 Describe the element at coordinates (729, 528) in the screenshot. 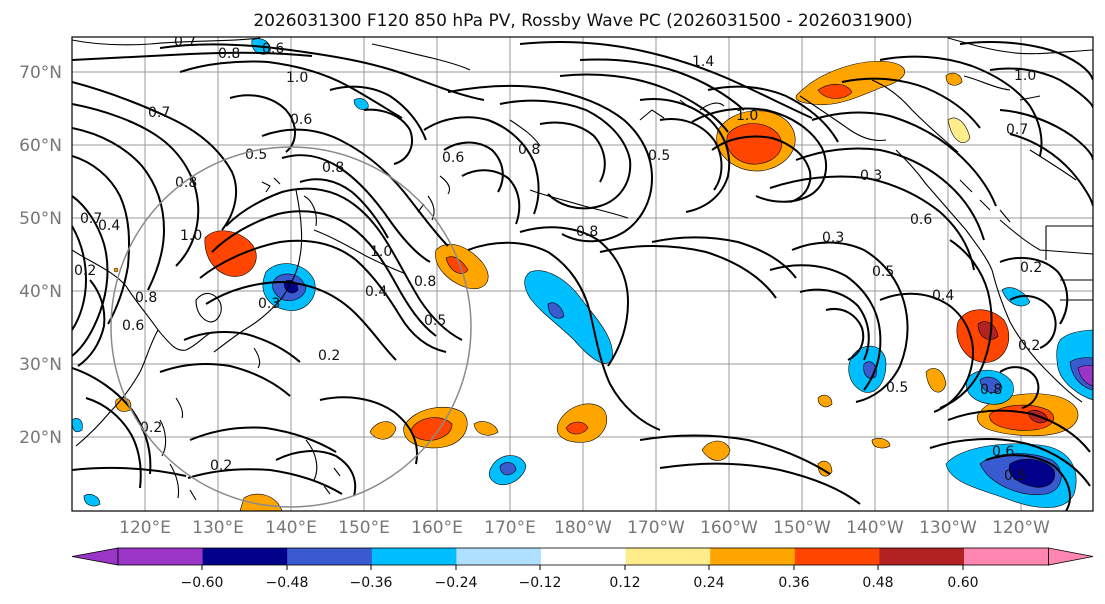

I see `lon-label: 160°W` at that location.